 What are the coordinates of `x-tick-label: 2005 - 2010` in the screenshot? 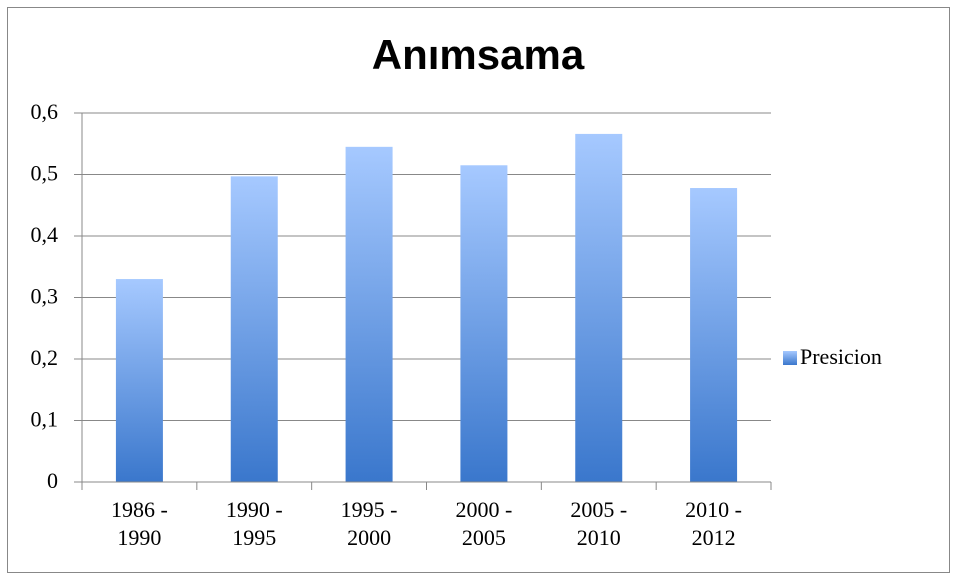 It's located at (599, 523).